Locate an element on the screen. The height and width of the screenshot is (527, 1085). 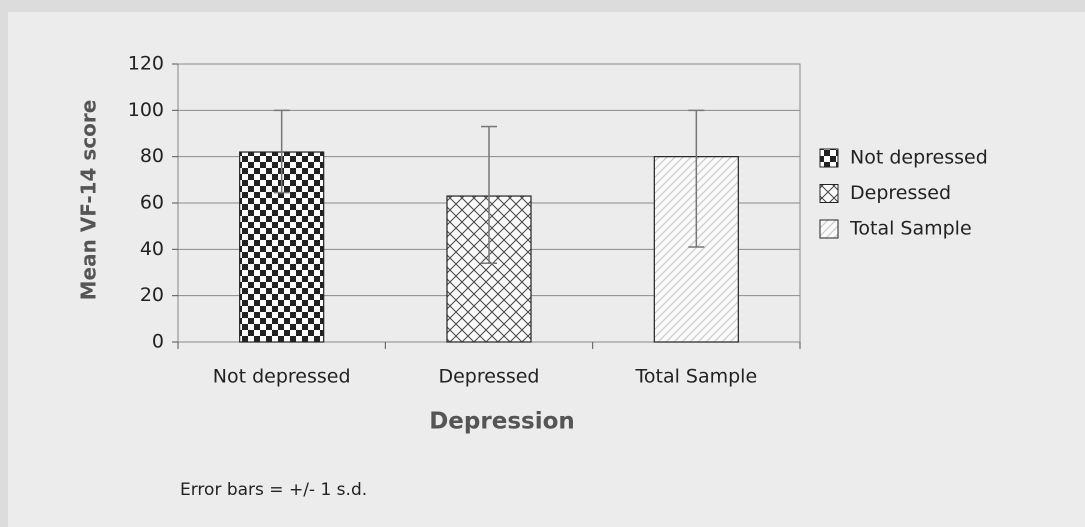
y-tick-label: 20 is located at coordinates (152, 295).